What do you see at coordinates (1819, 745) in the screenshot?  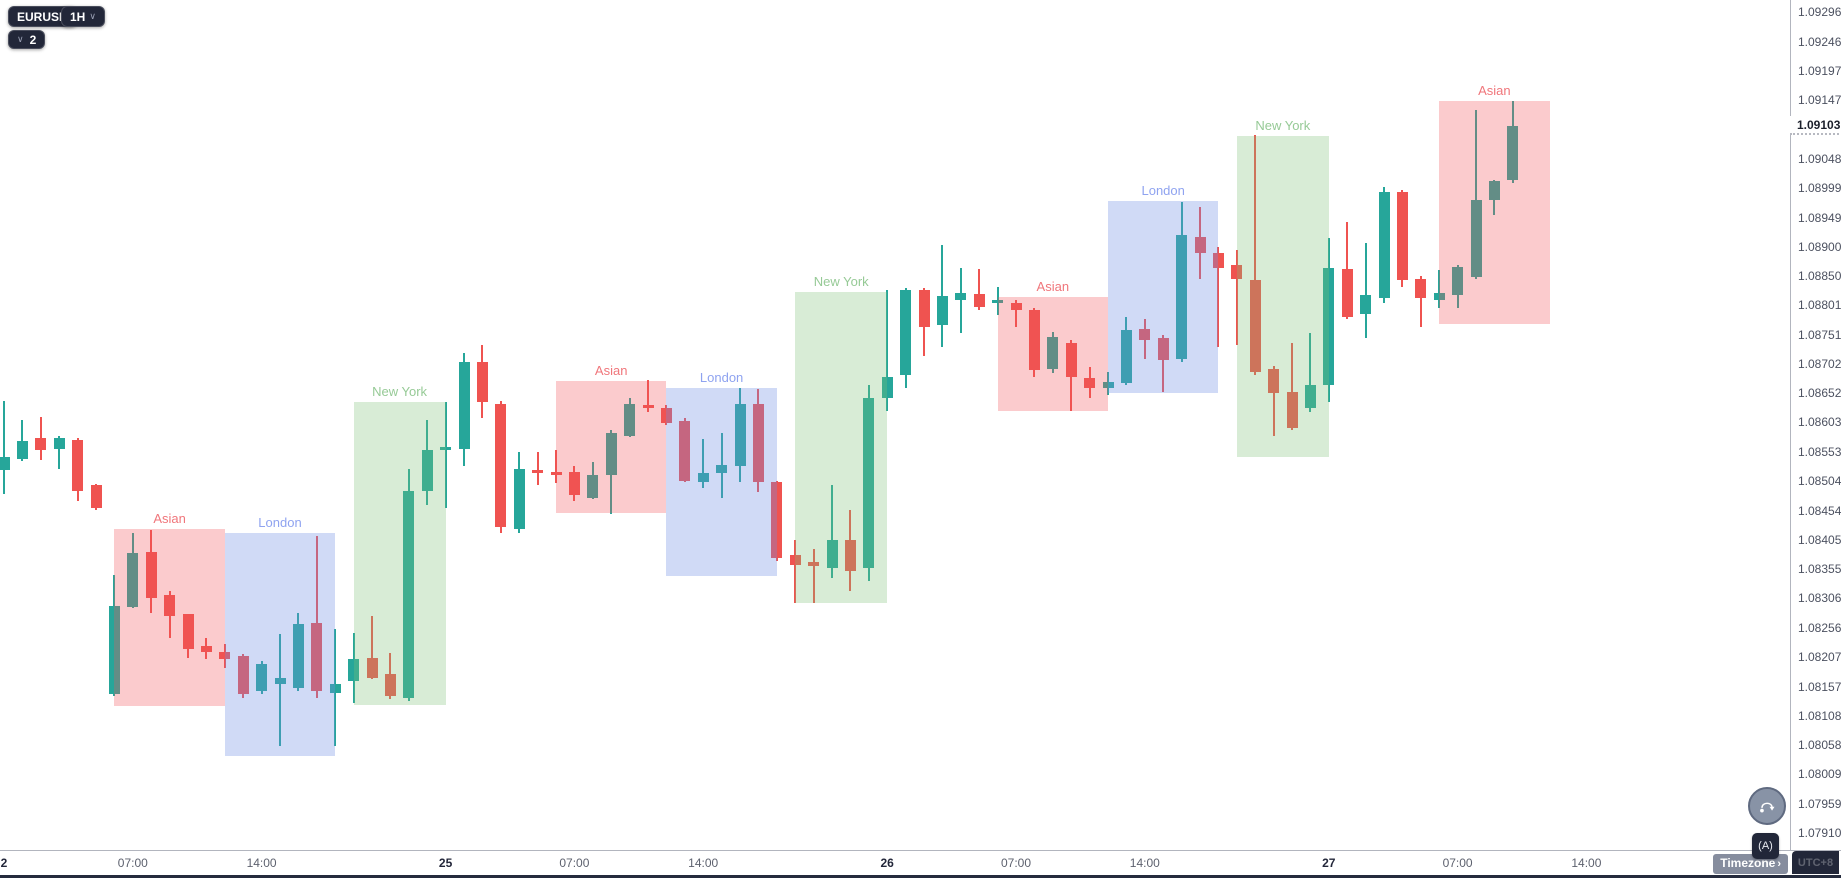 I see `price-axis-label: 1.08058` at bounding box center [1819, 745].